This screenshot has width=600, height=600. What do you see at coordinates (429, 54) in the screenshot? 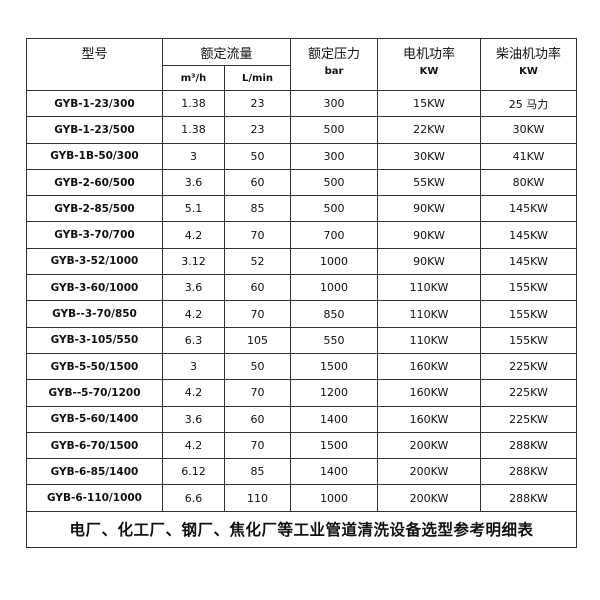
I see `header-motor-label: 电机功率` at bounding box center [429, 54].